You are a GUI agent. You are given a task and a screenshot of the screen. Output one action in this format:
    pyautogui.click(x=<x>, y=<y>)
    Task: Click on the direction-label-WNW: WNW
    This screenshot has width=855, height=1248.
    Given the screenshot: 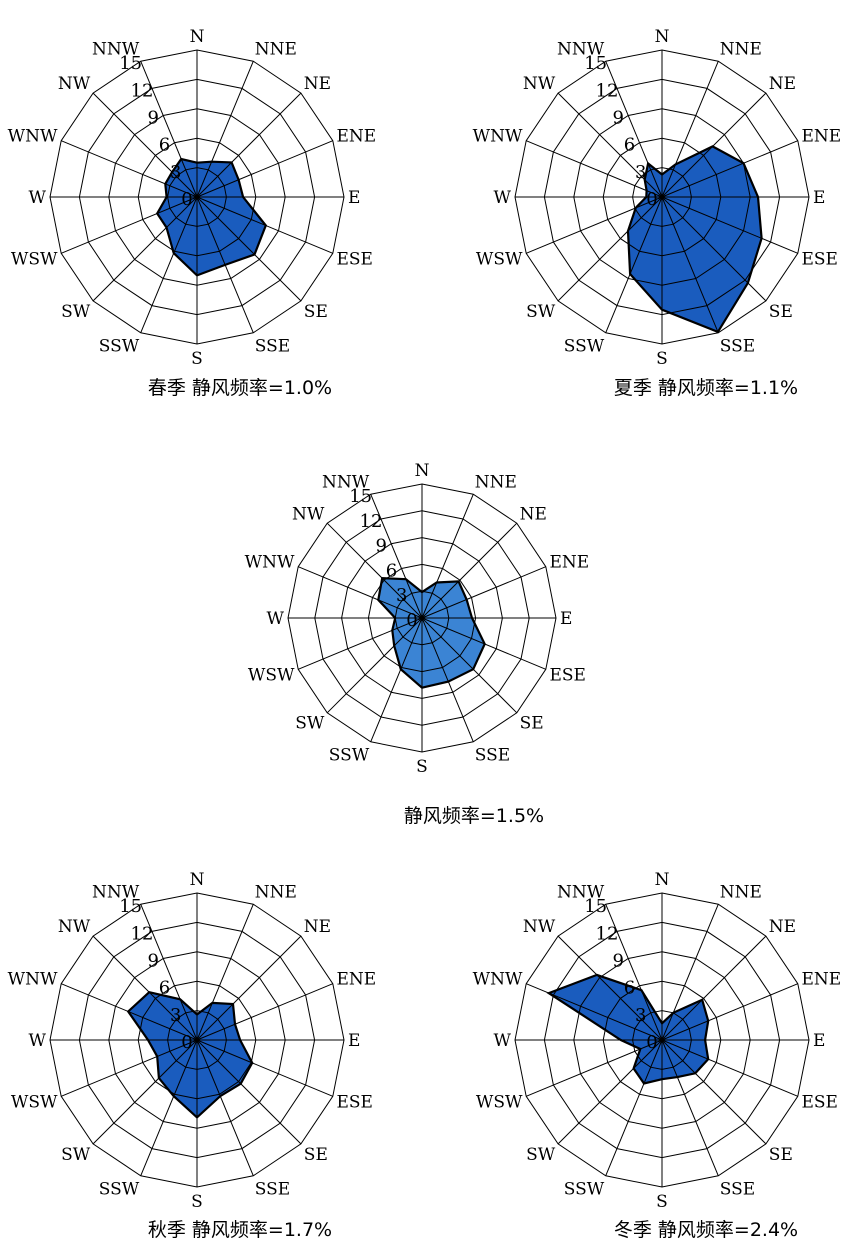 What is the action you would take?
    pyautogui.click(x=33, y=136)
    